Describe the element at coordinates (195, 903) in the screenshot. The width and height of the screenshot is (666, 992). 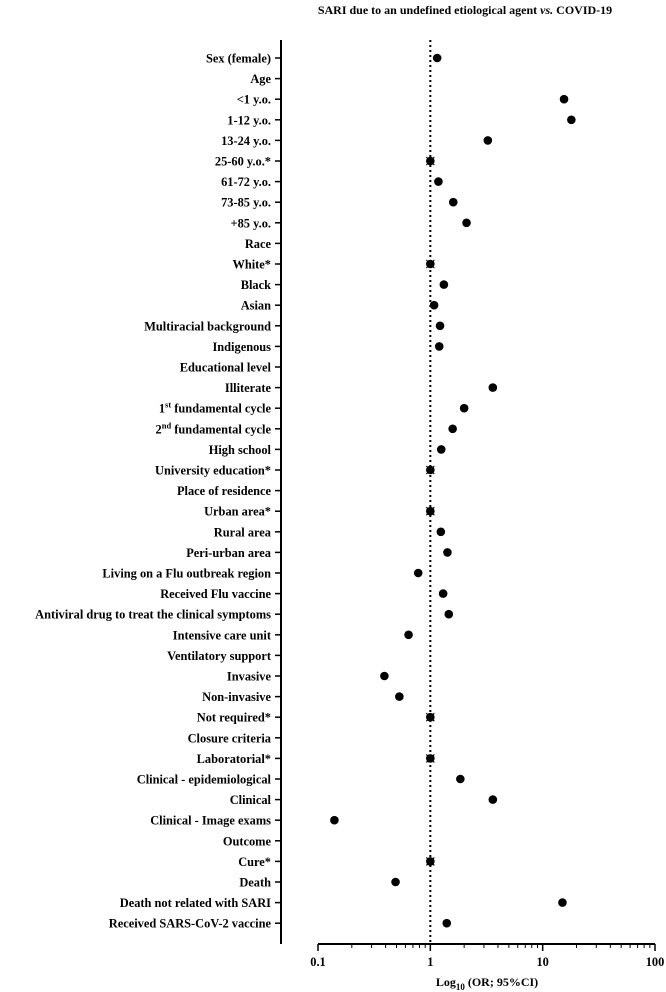
I see `category-label-death-not-related-with-sari: Death not related with SARI` at that location.